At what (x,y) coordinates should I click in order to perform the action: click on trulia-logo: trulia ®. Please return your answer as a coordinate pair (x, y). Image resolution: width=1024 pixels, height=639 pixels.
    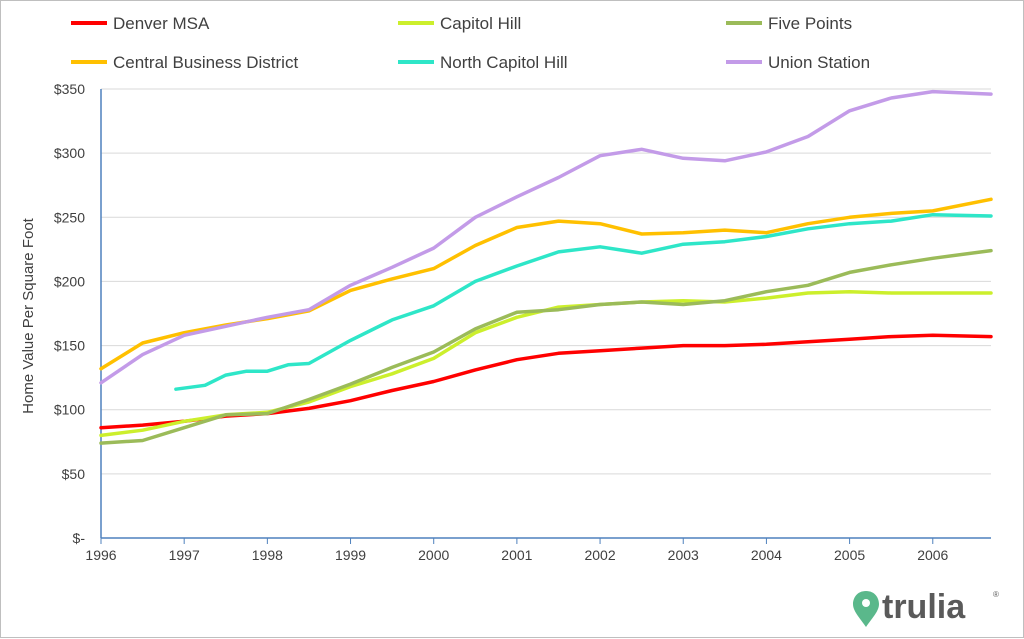
    Looking at the image, I should click on (926, 607).